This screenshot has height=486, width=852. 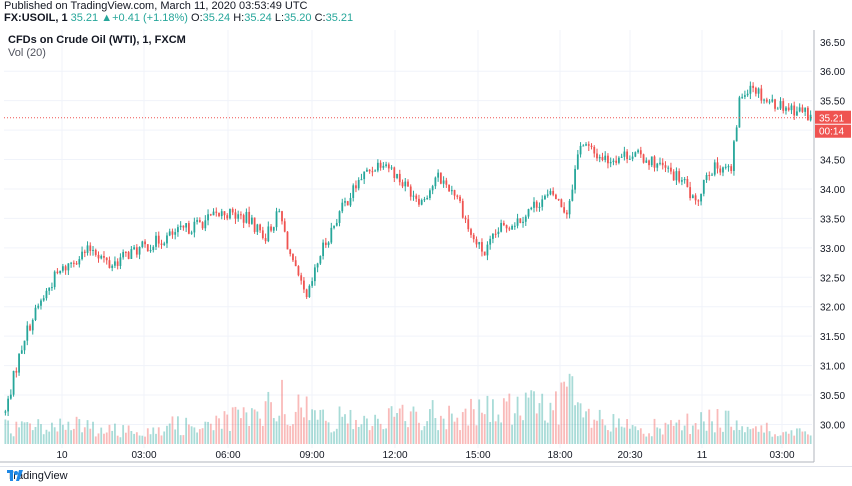 What do you see at coordinates (298, 18) in the screenshot?
I see `low-value: 35.20` at bounding box center [298, 18].